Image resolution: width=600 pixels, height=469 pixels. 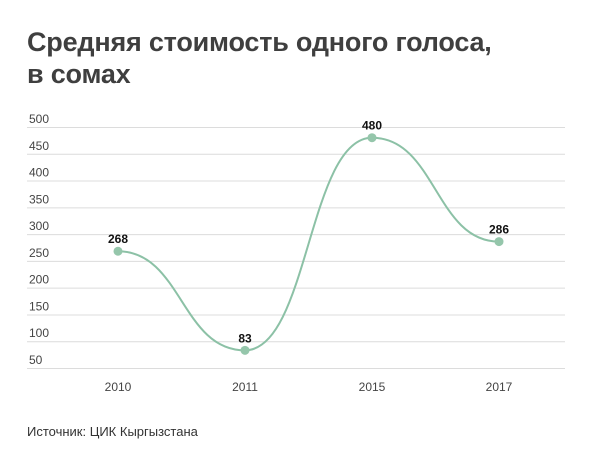 What do you see at coordinates (499, 230) in the screenshot?
I see `data-label: 286` at bounding box center [499, 230].